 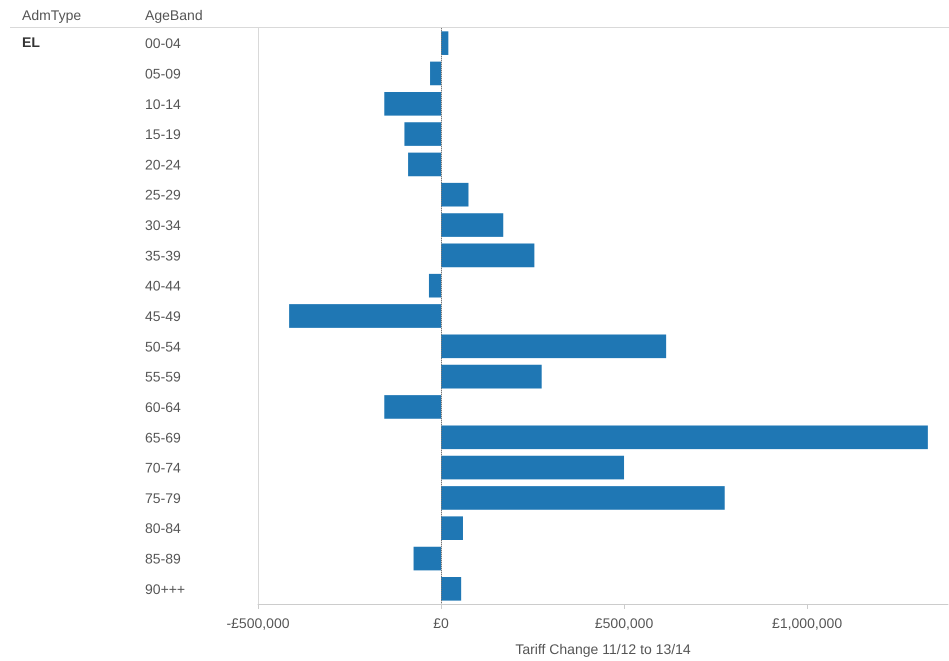 What do you see at coordinates (258, 623) in the screenshot?
I see `x-tick-label: -£500,000` at bounding box center [258, 623].